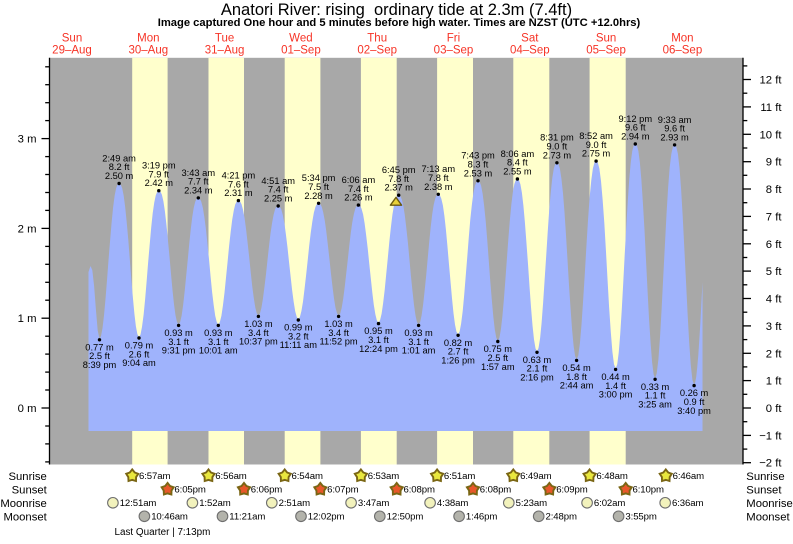 The width and height of the screenshot is (793, 544). I want to click on svg-text: 2.31 m, so click(238, 193).